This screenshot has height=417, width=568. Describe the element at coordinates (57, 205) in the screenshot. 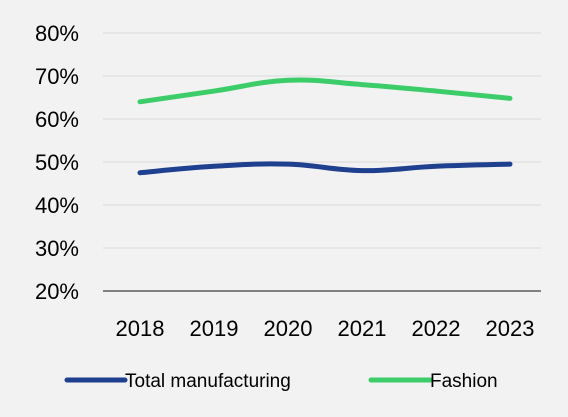

I see `y-tick-label: 40%` at that location.